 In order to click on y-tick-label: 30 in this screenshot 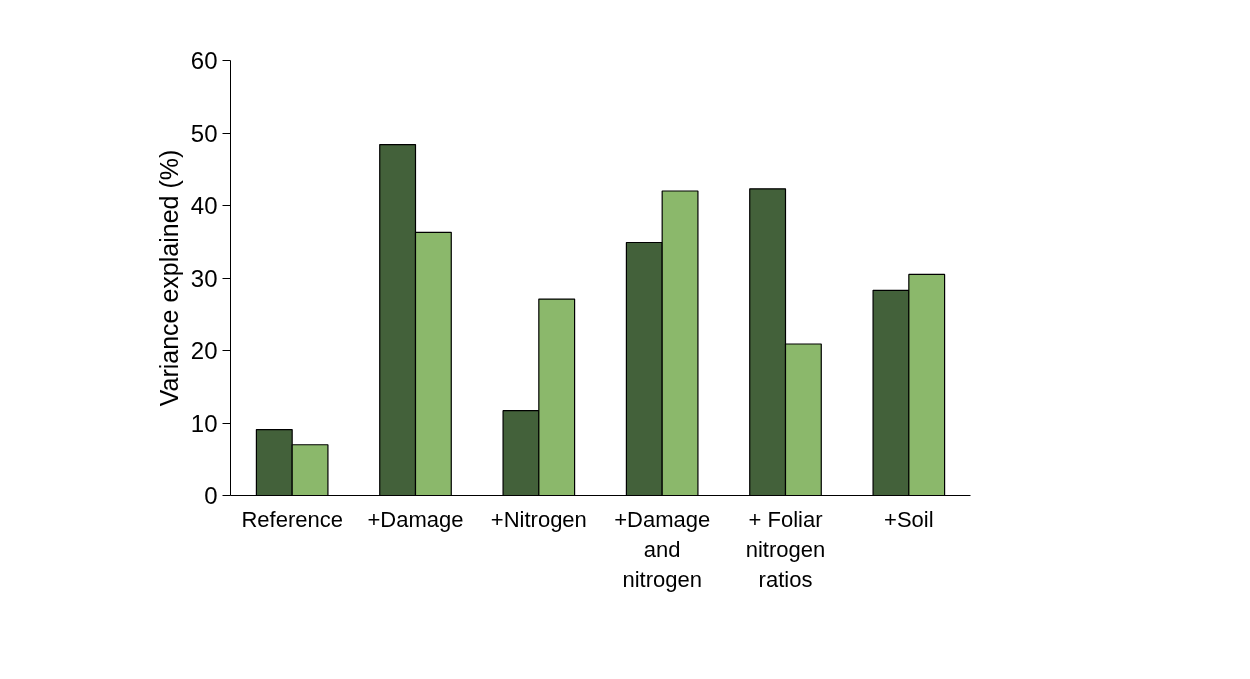, I will do `click(204, 278)`.